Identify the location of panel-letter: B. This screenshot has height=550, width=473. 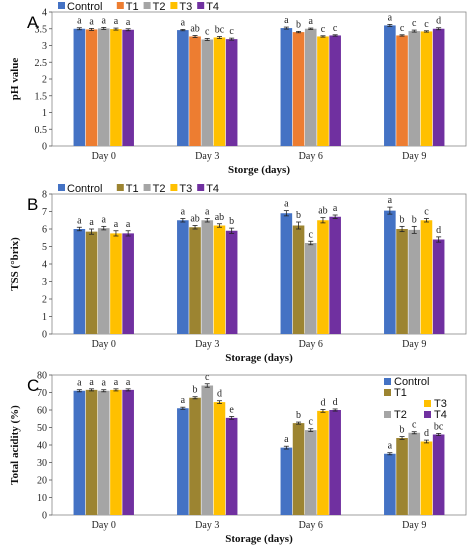
(32, 204).